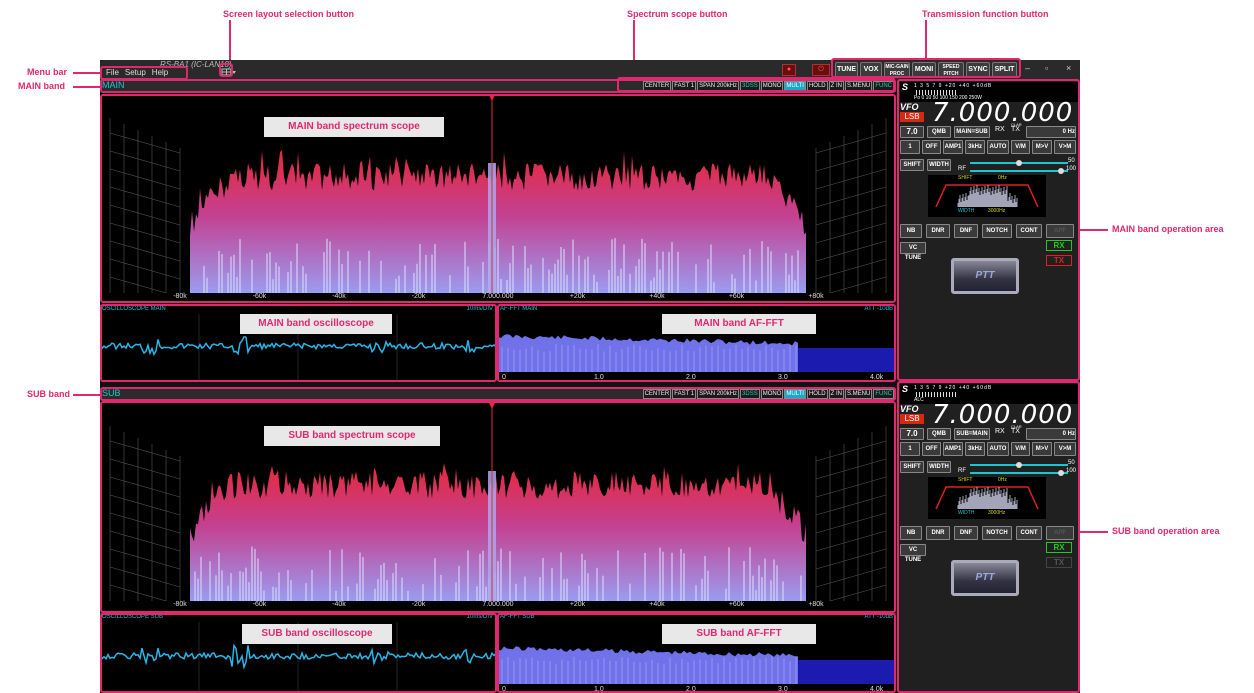 This screenshot has width=1254, height=693. I want to click on menu-file: File, so click(112, 72).